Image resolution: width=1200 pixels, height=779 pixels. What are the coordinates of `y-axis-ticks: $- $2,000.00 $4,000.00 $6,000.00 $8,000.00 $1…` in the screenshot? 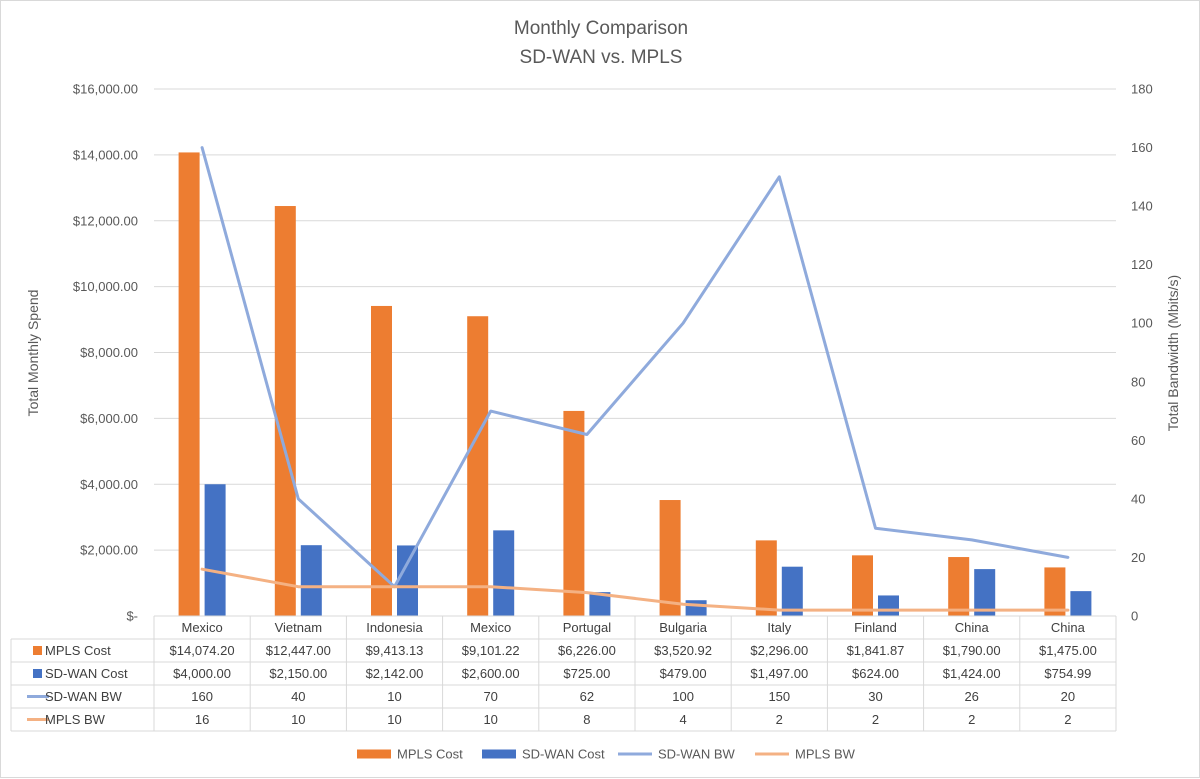 It's located at (105, 353).